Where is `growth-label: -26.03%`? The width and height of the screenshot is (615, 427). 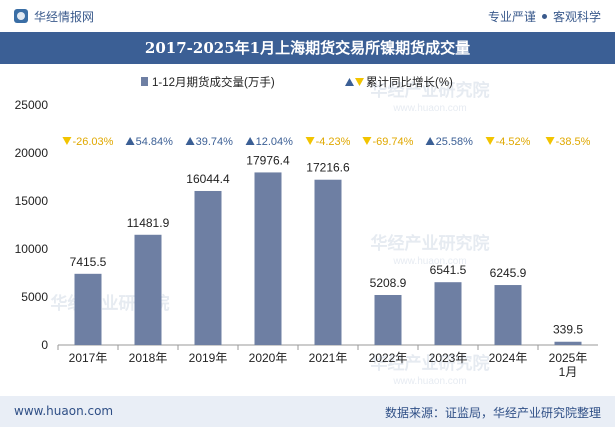 growth-label: -26.03% is located at coordinates (92, 142).